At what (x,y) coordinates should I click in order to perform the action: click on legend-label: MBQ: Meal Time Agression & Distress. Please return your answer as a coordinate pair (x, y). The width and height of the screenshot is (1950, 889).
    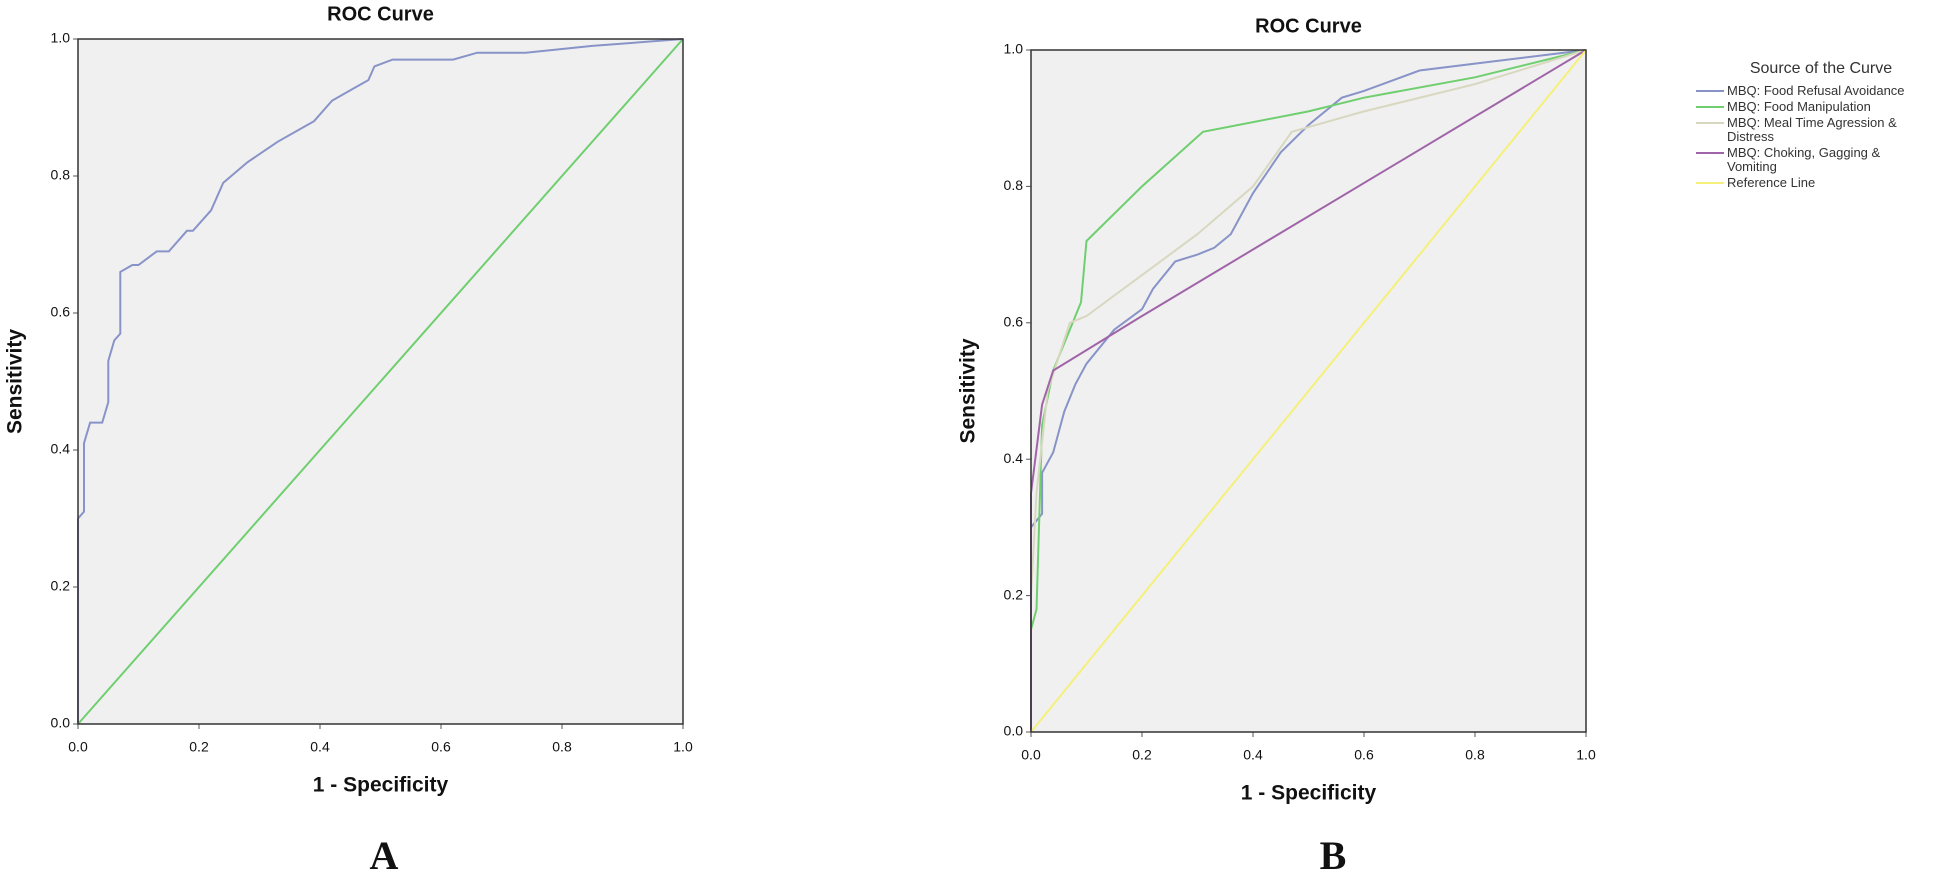
    Looking at the image, I should click on (1812, 129).